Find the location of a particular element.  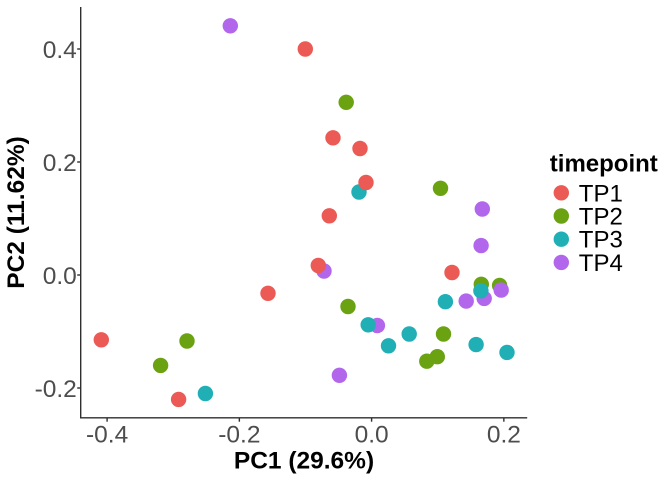

svg-text: TP4 is located at coordinates (601, 263).